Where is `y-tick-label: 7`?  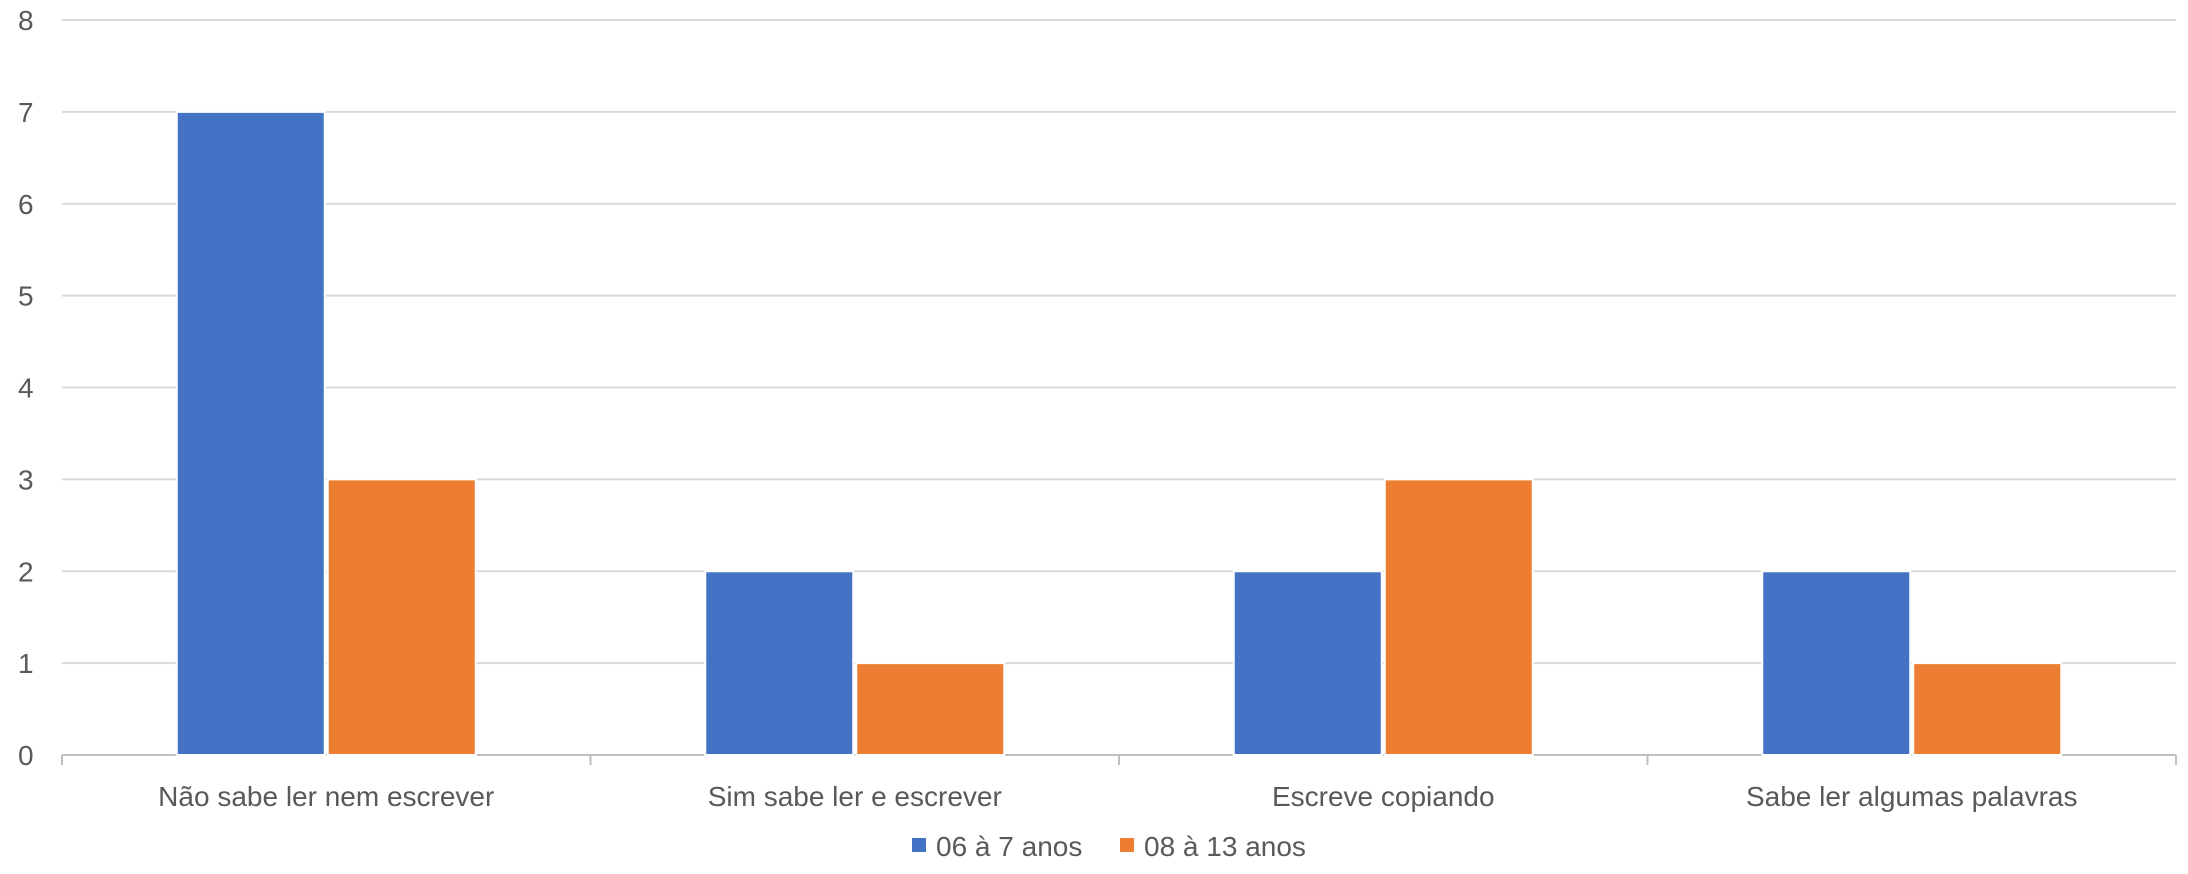
y-tick-label: 7 is located at coordinates (26, 112).